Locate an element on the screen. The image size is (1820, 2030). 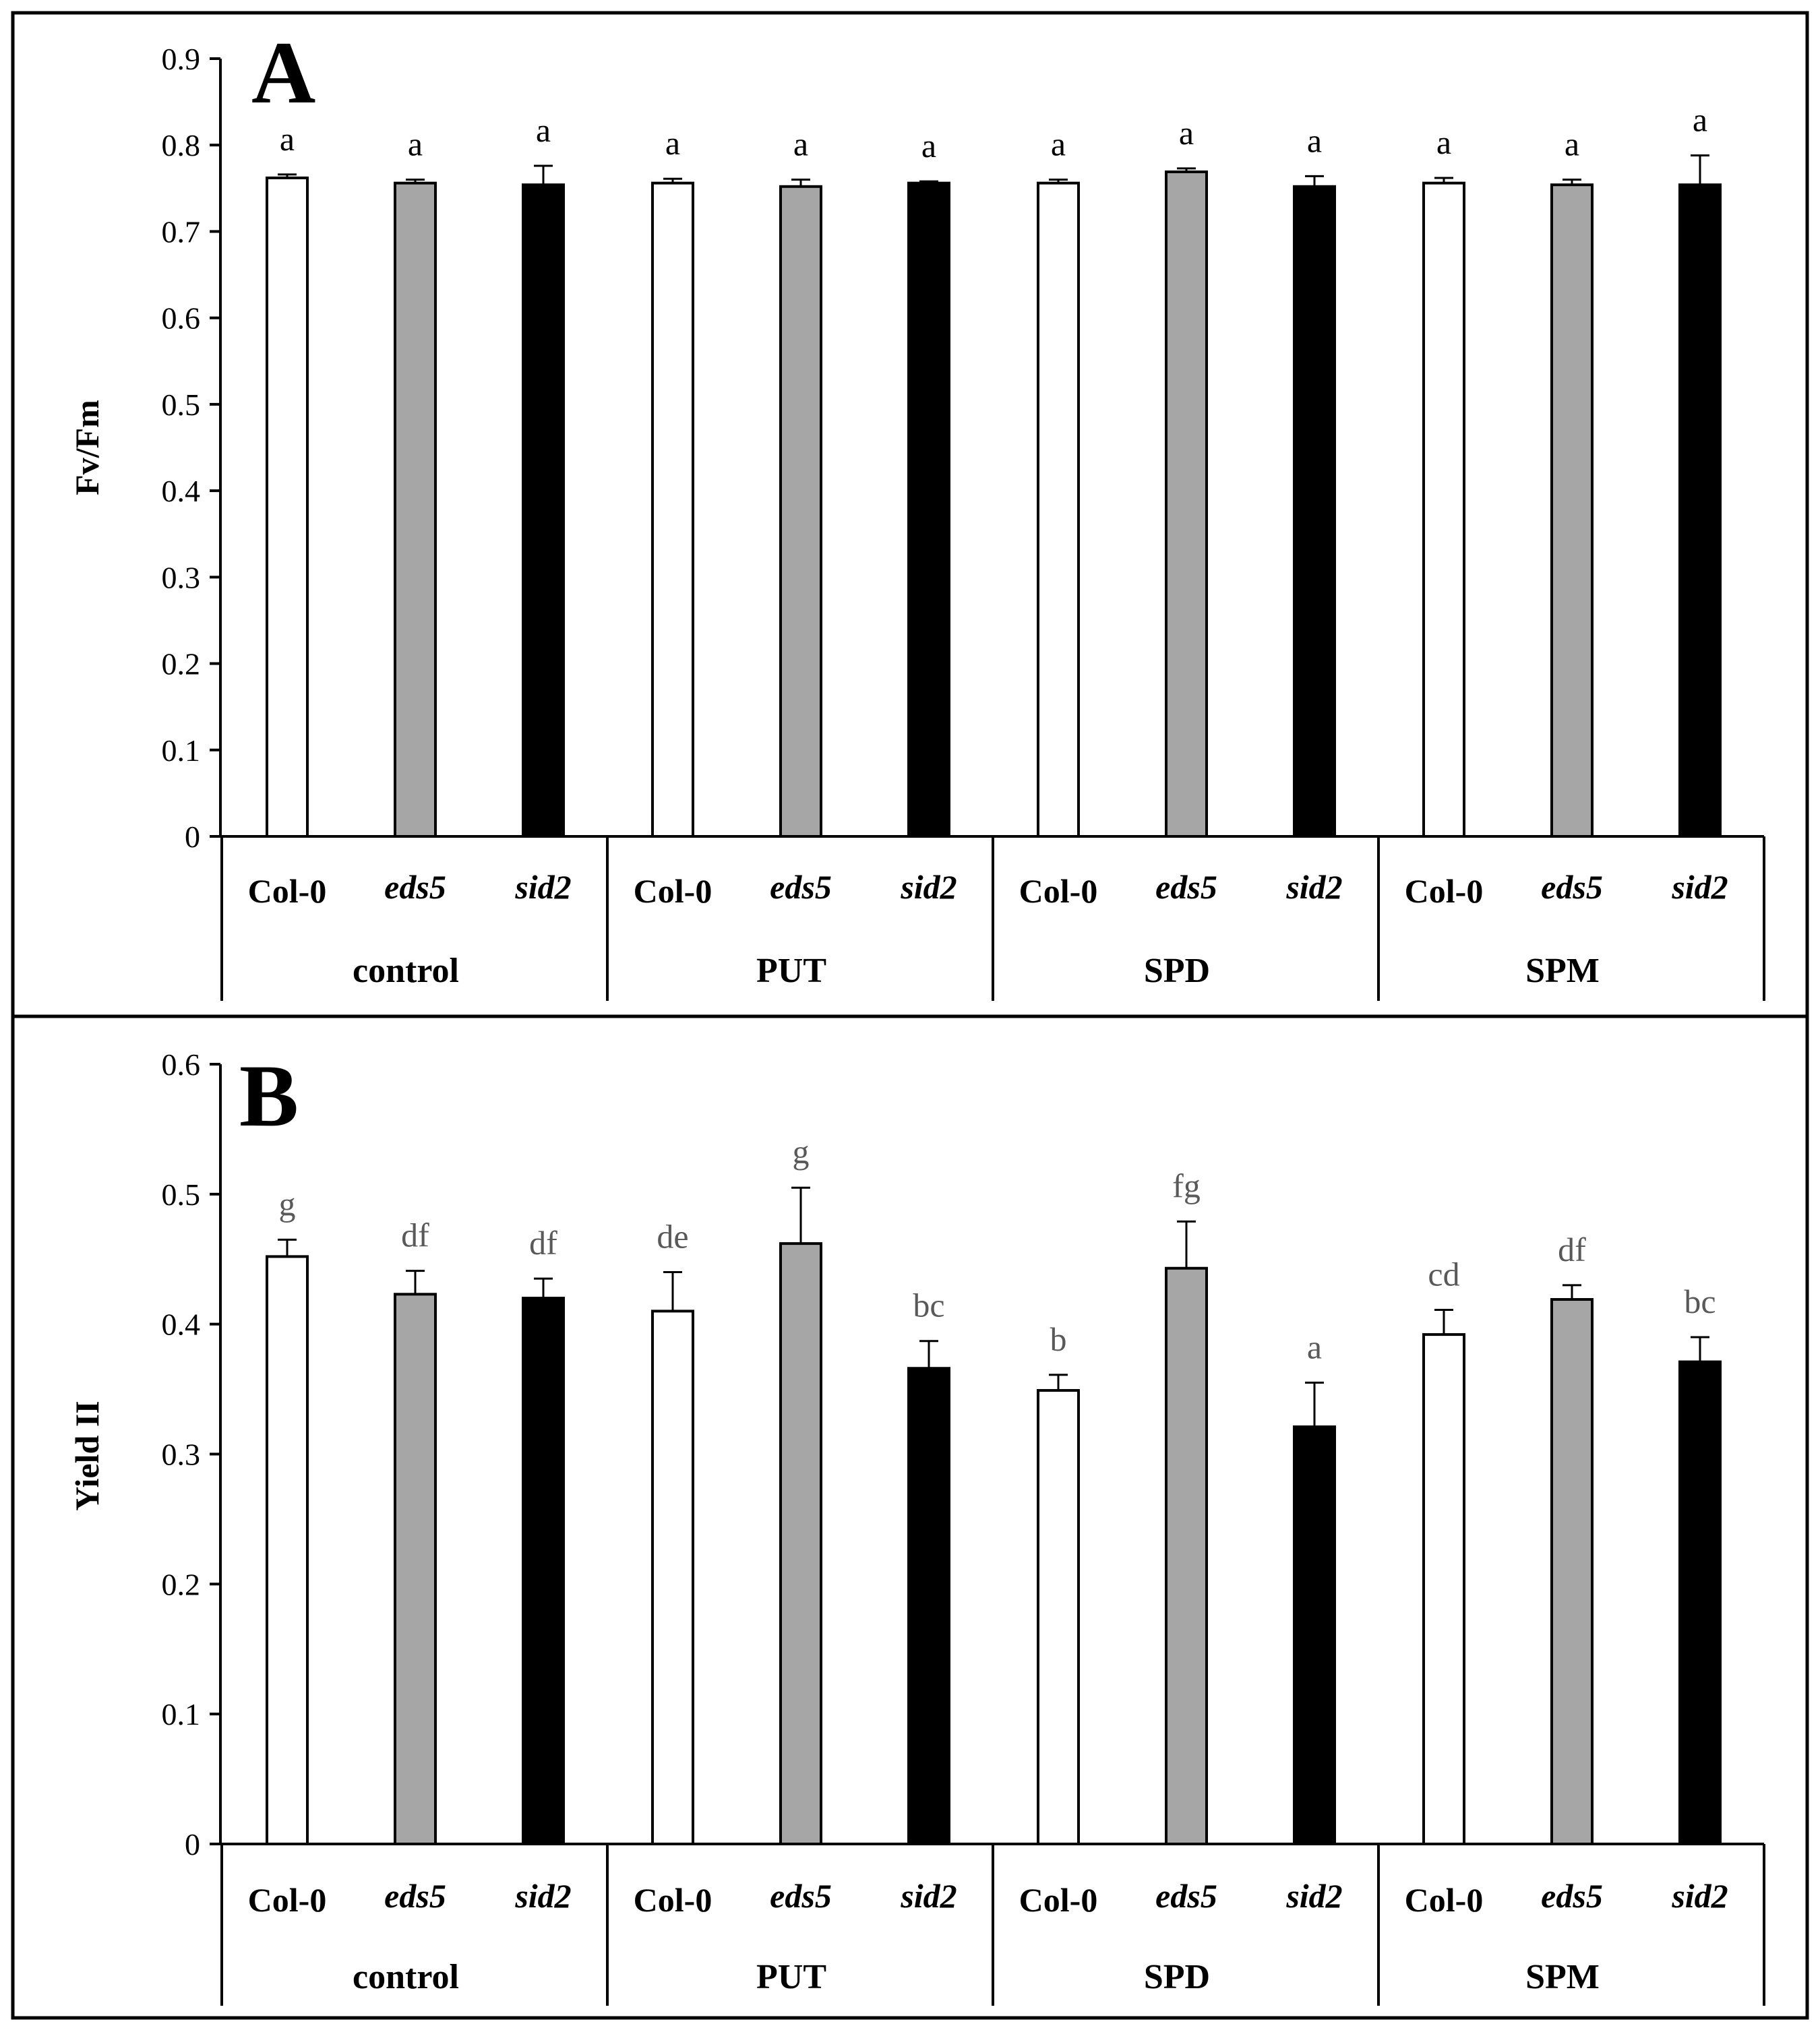
significance-letter: de is located at coordinates (672, 1237).